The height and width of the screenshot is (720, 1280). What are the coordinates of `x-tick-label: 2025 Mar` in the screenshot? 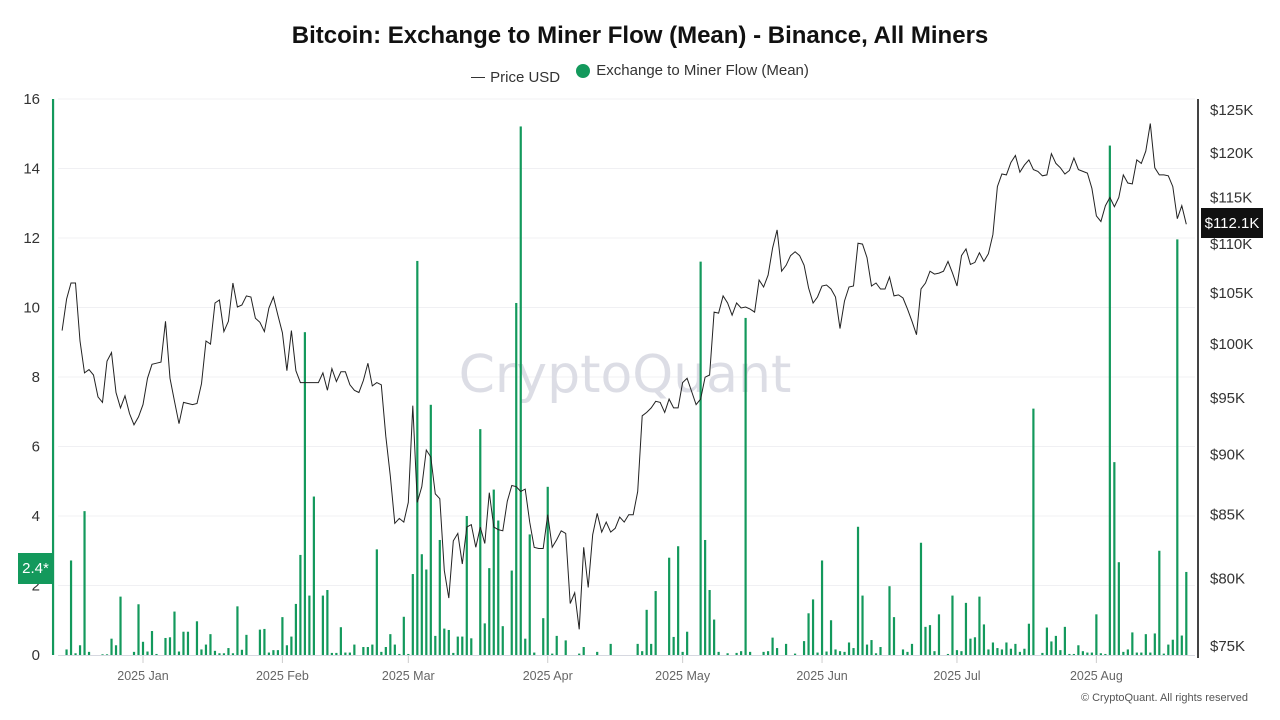 It's located at (408, 676).